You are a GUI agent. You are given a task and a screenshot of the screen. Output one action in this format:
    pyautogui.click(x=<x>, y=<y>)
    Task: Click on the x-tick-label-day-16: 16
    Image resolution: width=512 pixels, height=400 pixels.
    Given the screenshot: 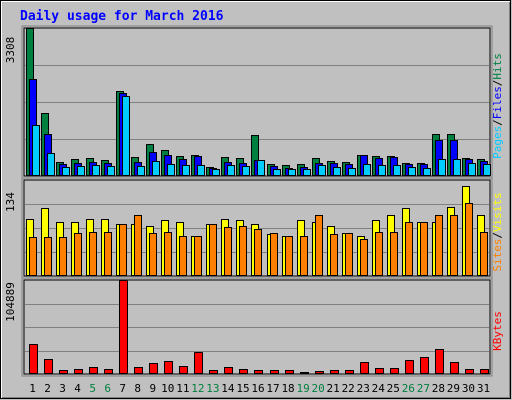 What is the action you would take?
    pyautogui.click(x=257, y=388)
    